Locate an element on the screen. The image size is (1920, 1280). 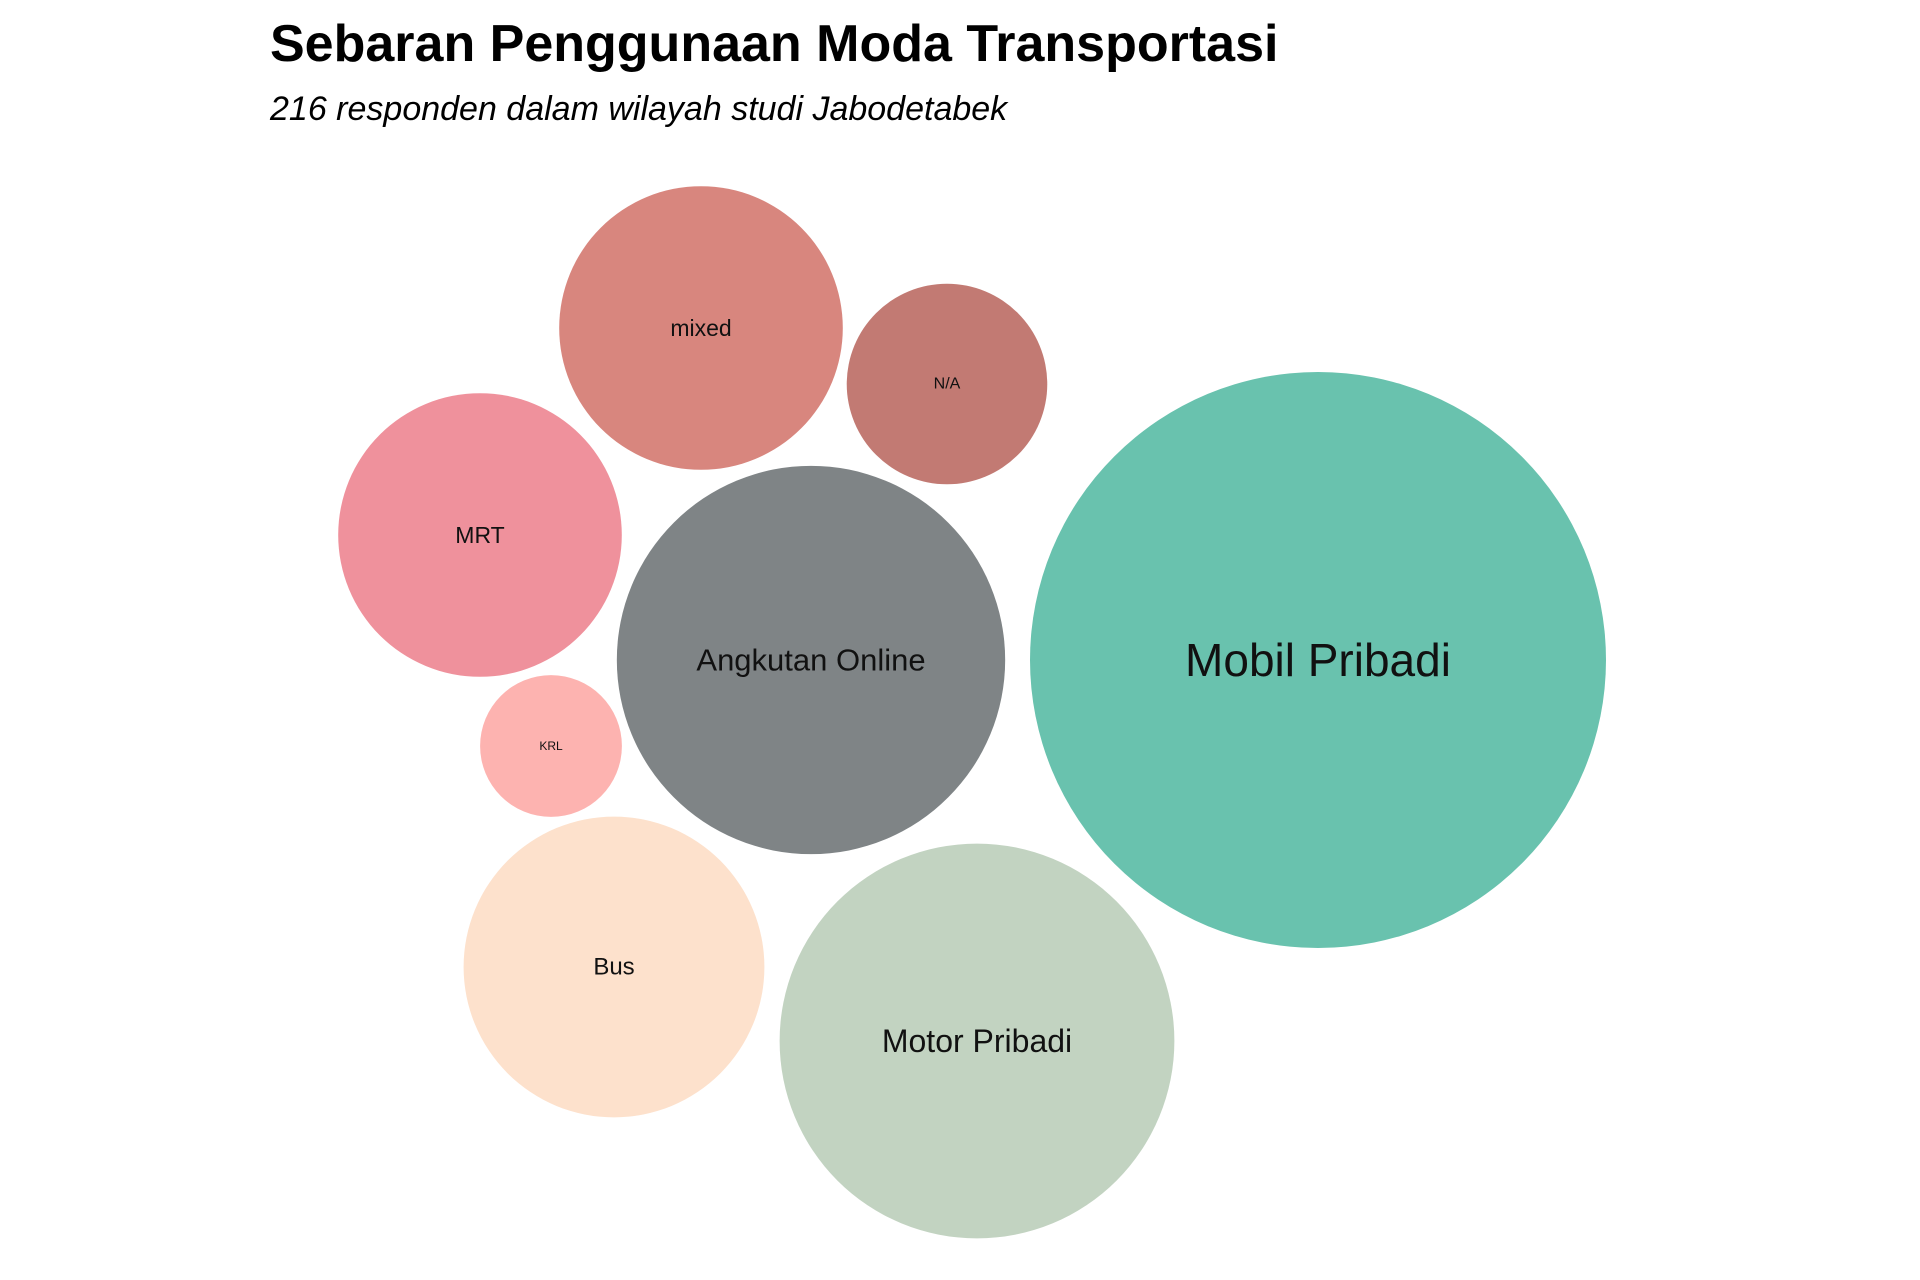
bubble-mrt: MRT is located at coordinates (480, 535).